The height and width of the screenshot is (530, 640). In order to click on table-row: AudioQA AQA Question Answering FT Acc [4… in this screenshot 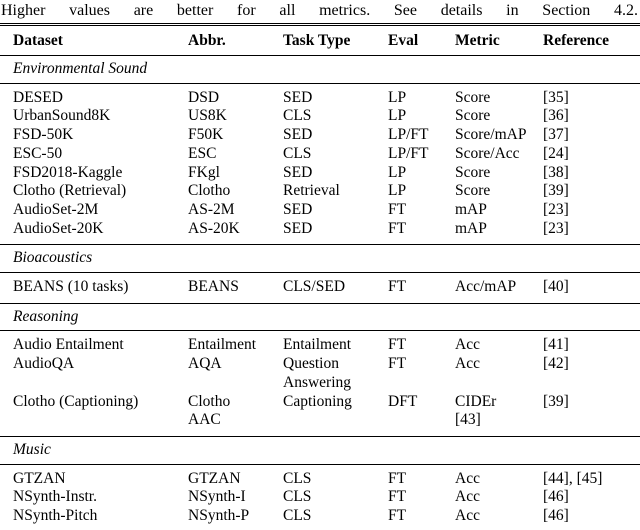, I will do `click(320, 373)`.